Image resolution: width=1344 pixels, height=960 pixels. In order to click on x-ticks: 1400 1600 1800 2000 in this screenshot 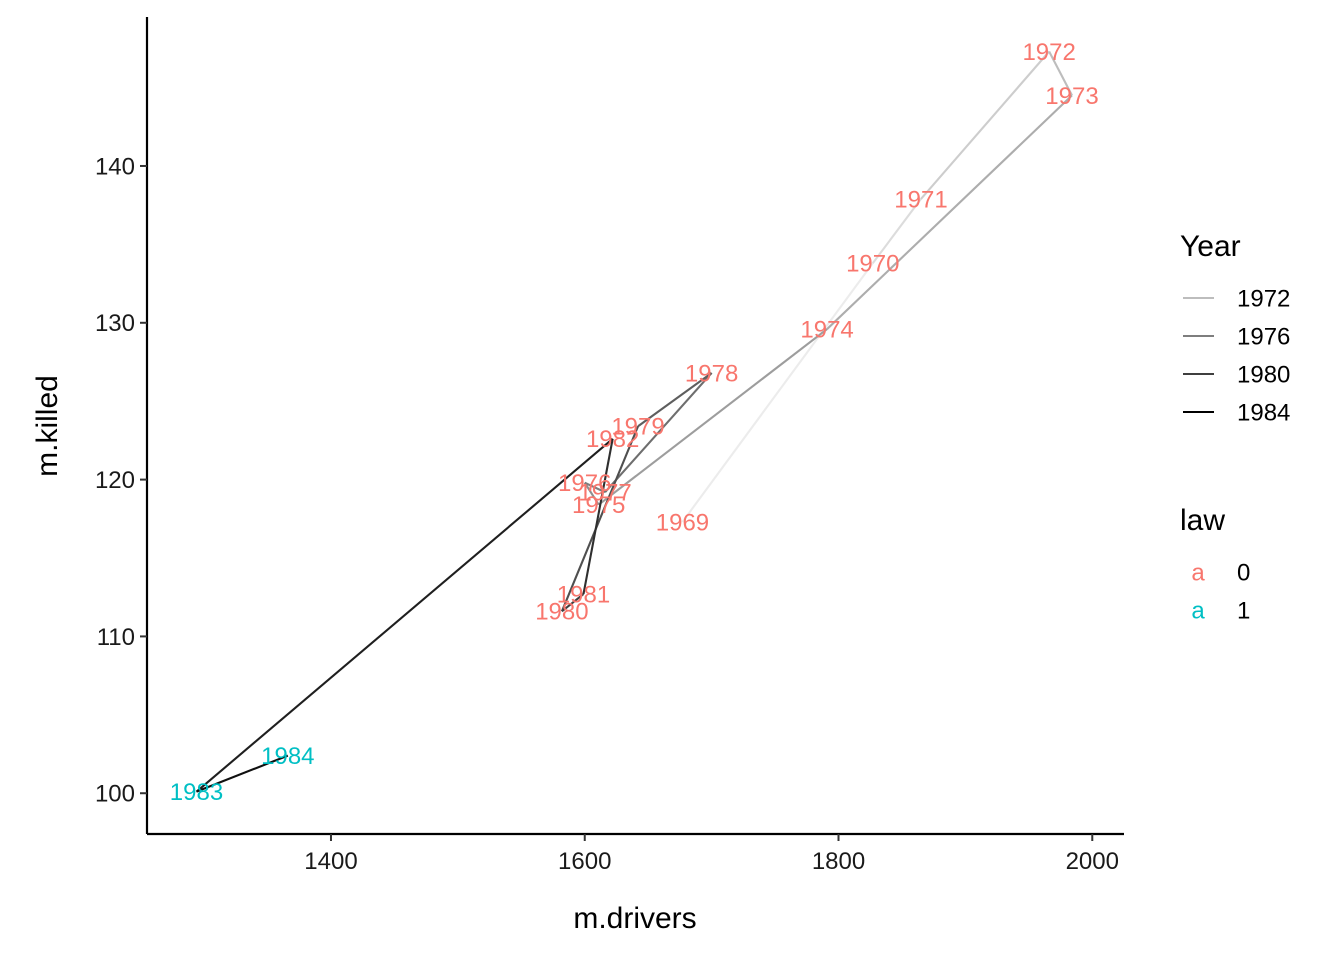, I will do `click(711, 854)`.